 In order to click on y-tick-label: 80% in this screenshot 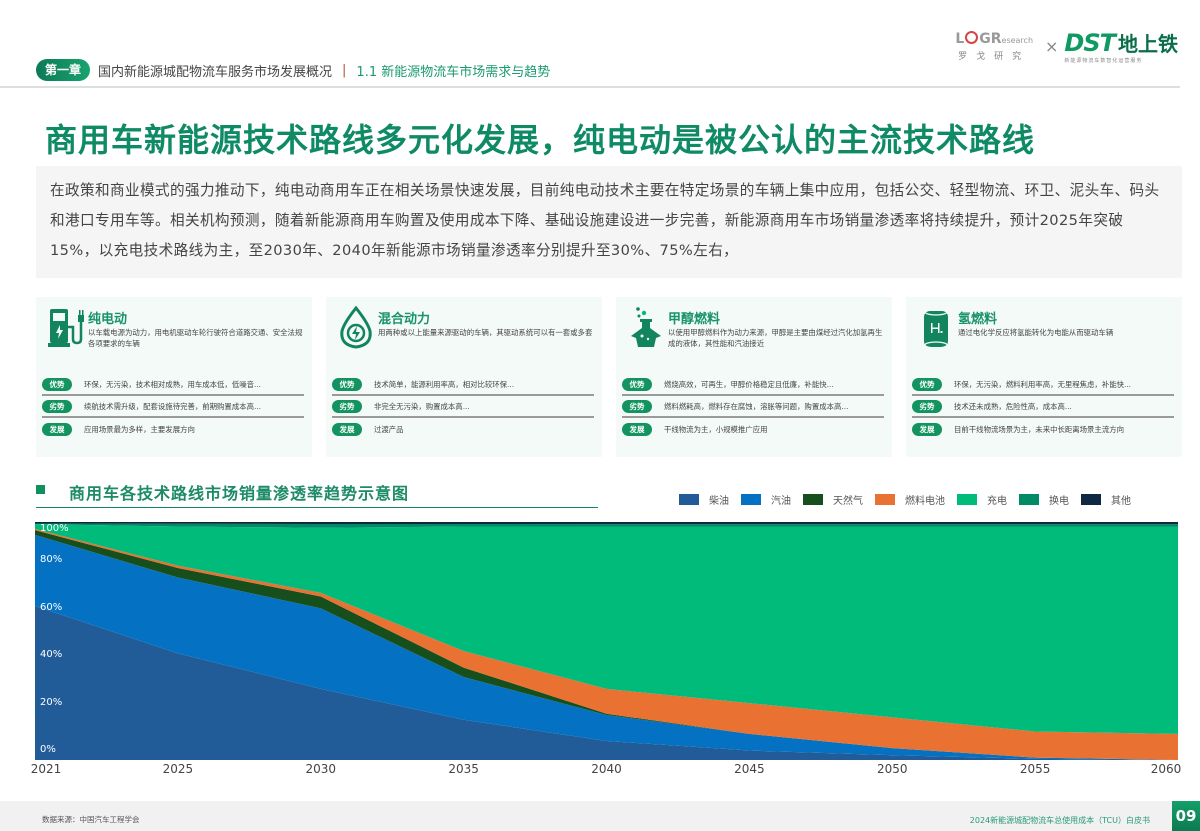, I will do `click(51, 560)`.